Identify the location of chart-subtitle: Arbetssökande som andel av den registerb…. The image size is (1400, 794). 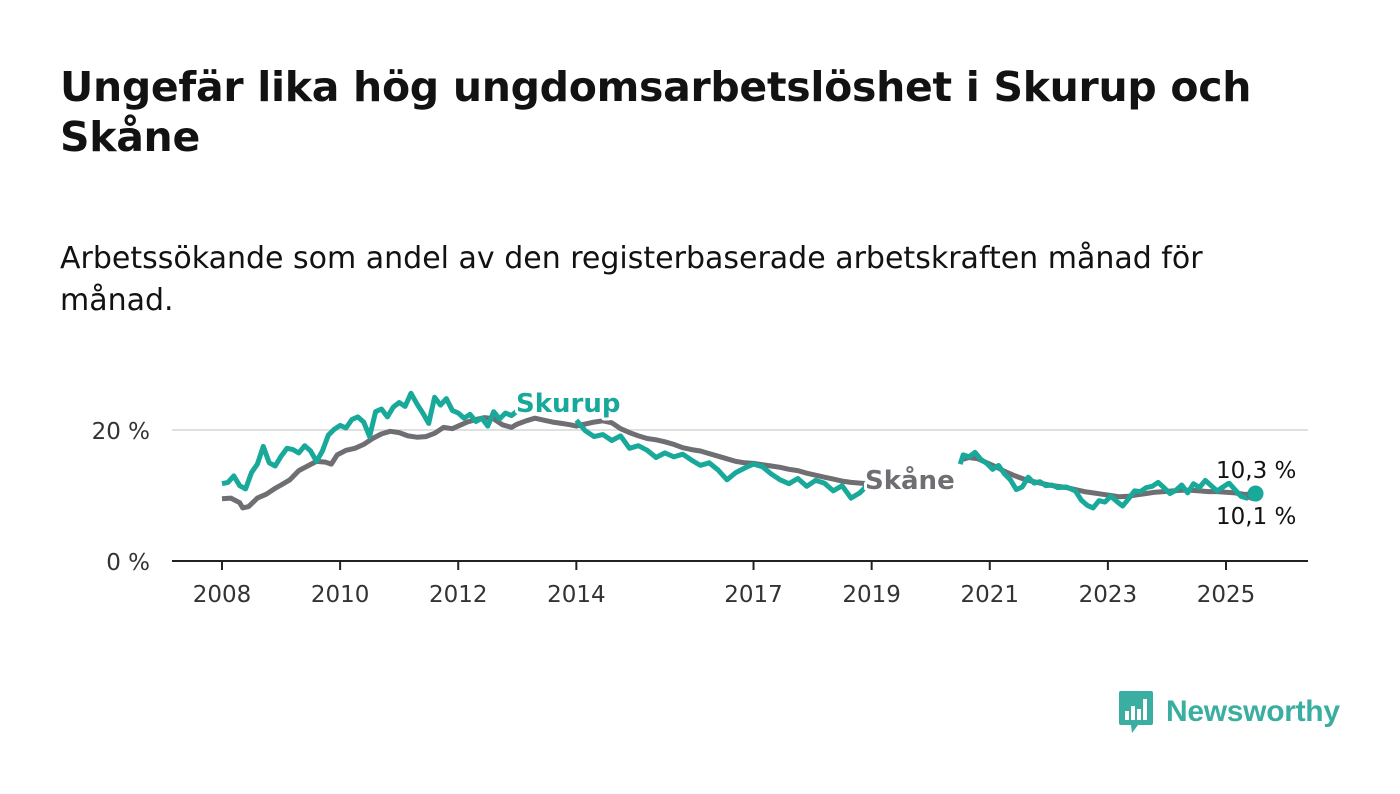
(631, 279).